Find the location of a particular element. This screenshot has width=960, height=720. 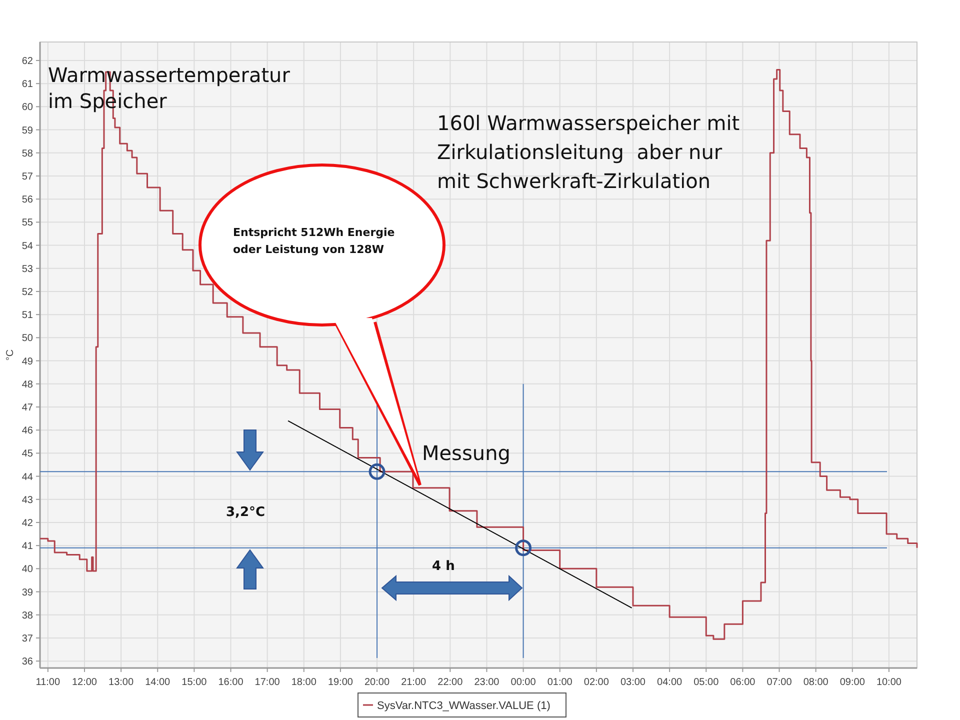

x-tick-label: 00:00 is located at coordinates (523, 682).